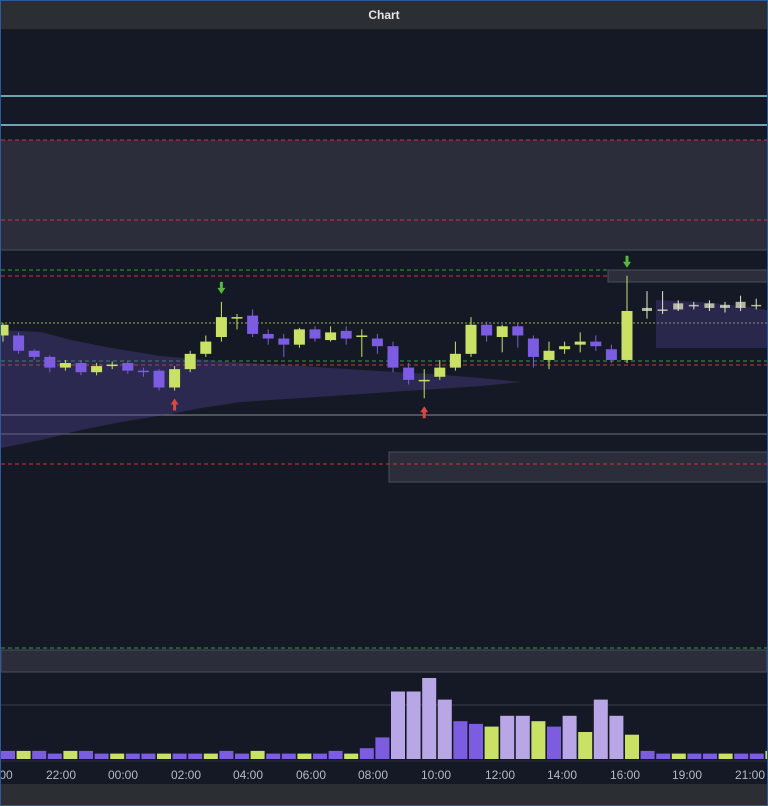  Describe the element at coordinates (384, 661) in the screenshot. I see `lower-zone` at that location.